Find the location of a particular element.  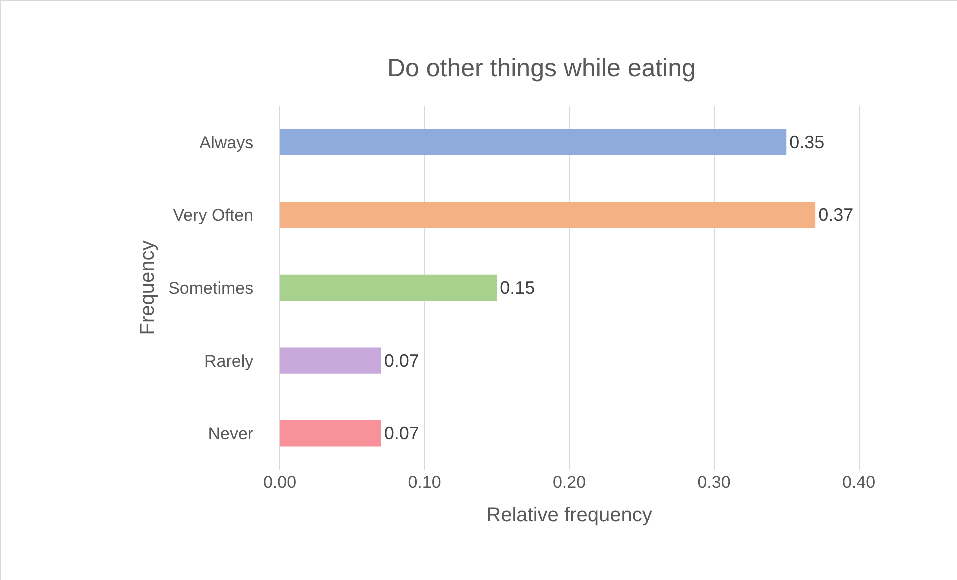

y-tick-label: Always is located at coordinates (227, 142).